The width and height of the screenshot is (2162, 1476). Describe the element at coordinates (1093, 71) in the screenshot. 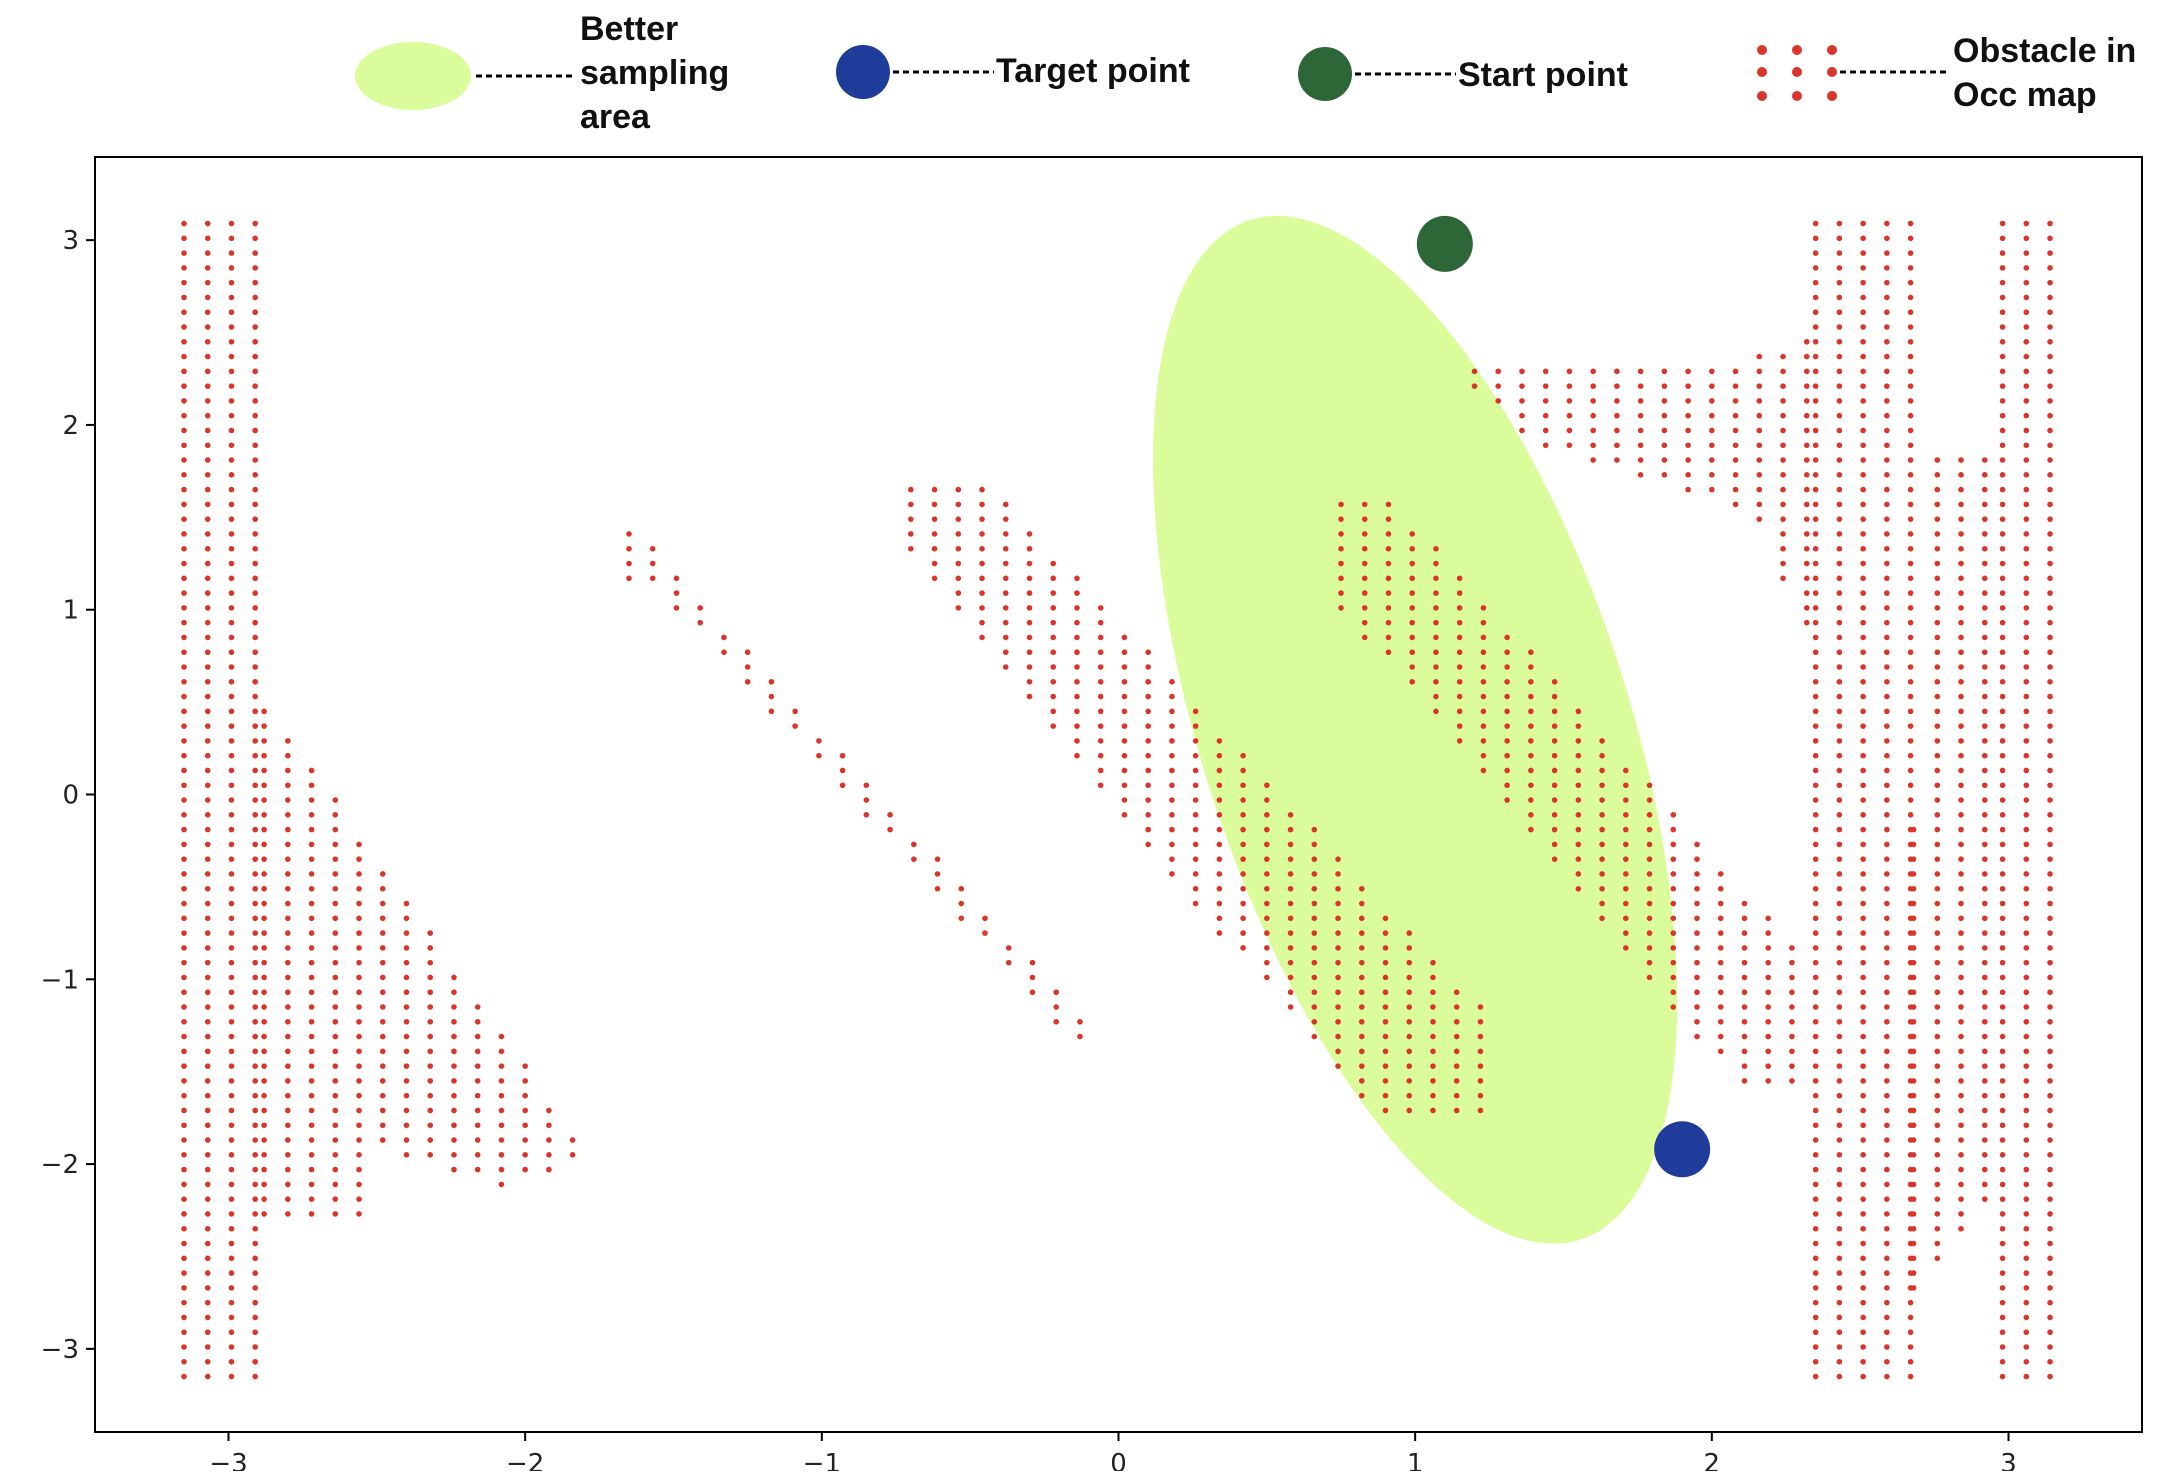

I see `legend-label: Target point` at that location.